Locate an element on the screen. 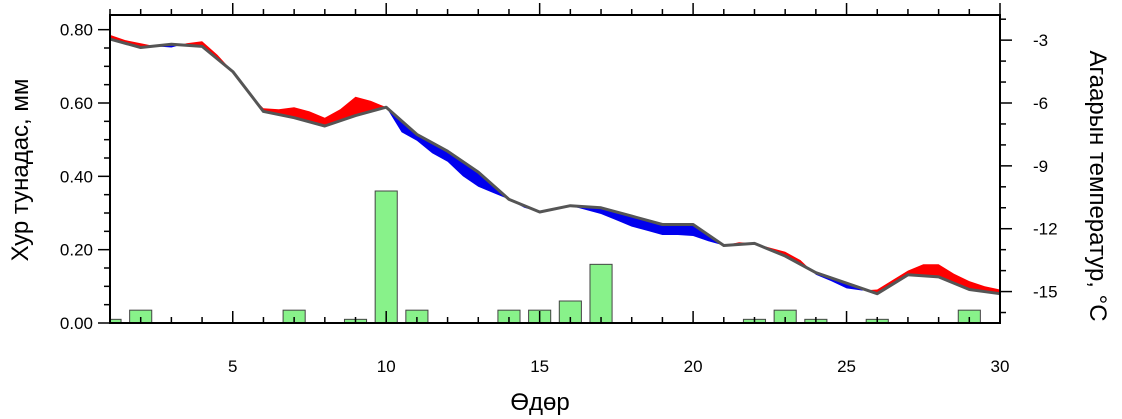 The width and height of the screenshot is (1122, 419). y-right-tick-label--9: -9 is located at coordinates (1040, 166).